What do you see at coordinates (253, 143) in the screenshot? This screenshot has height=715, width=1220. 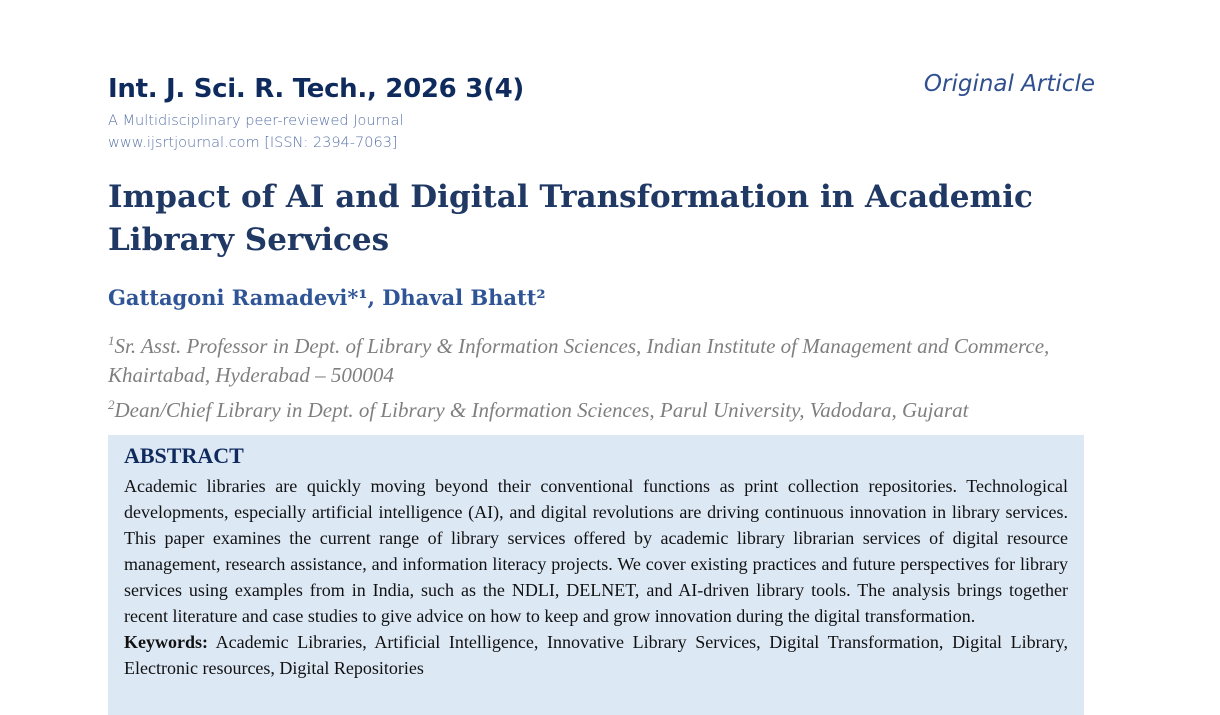 I see `journal-website: www.ijsrtjournal.com [ISSN: 2394-7063]` at bounding box center [253, 143].